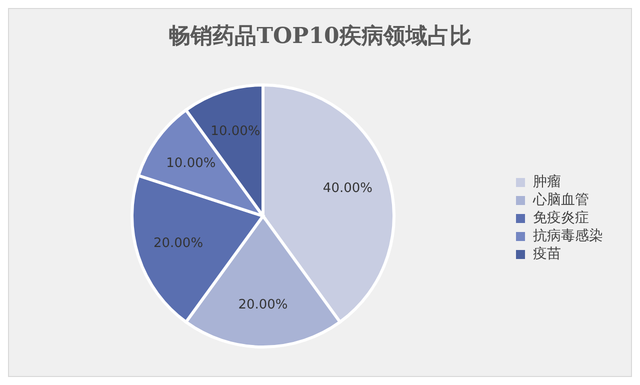 The height and width of the screenshot is (385, 640). What do you see at coordinates (347, 188) in the screenshot?
I see `data-label: 40.00%` at bounding box center [347, 188].